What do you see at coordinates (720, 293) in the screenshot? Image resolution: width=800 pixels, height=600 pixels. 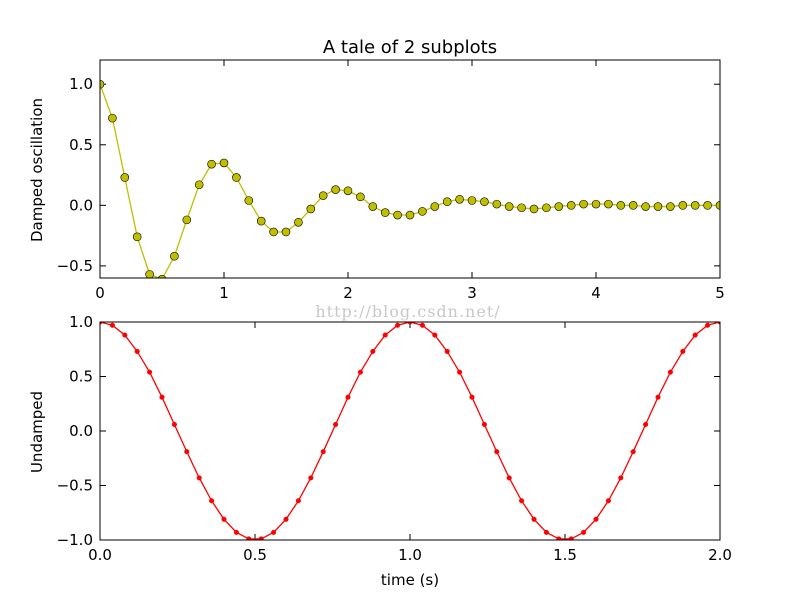 I see `x-tick-label: 5` at bounding box center [720, 293].